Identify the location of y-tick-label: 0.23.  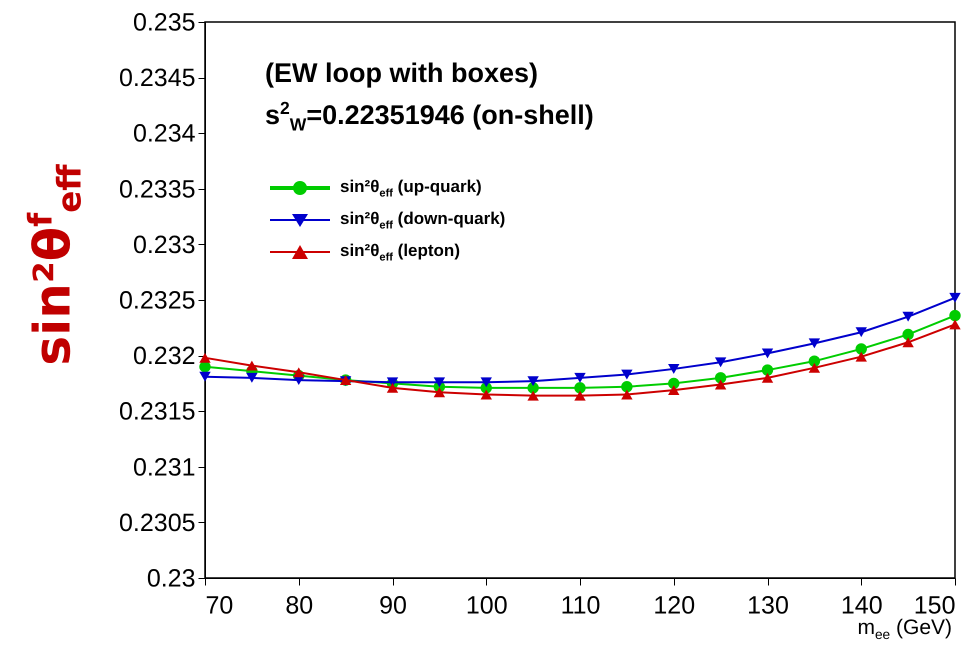
(171, 578).